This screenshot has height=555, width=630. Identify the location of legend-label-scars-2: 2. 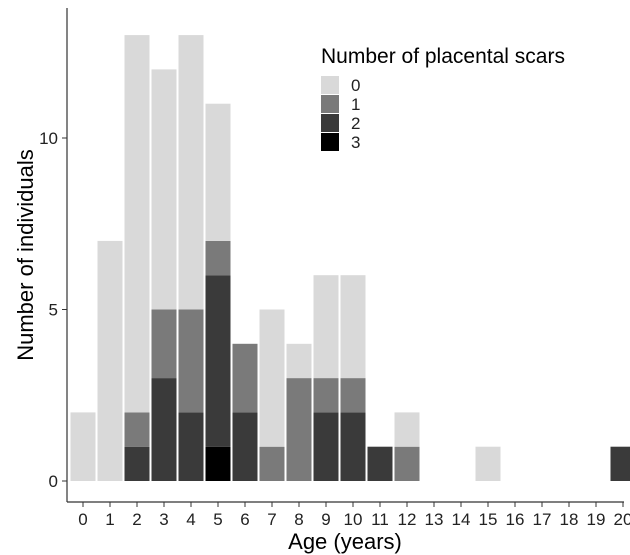
(355, 123).